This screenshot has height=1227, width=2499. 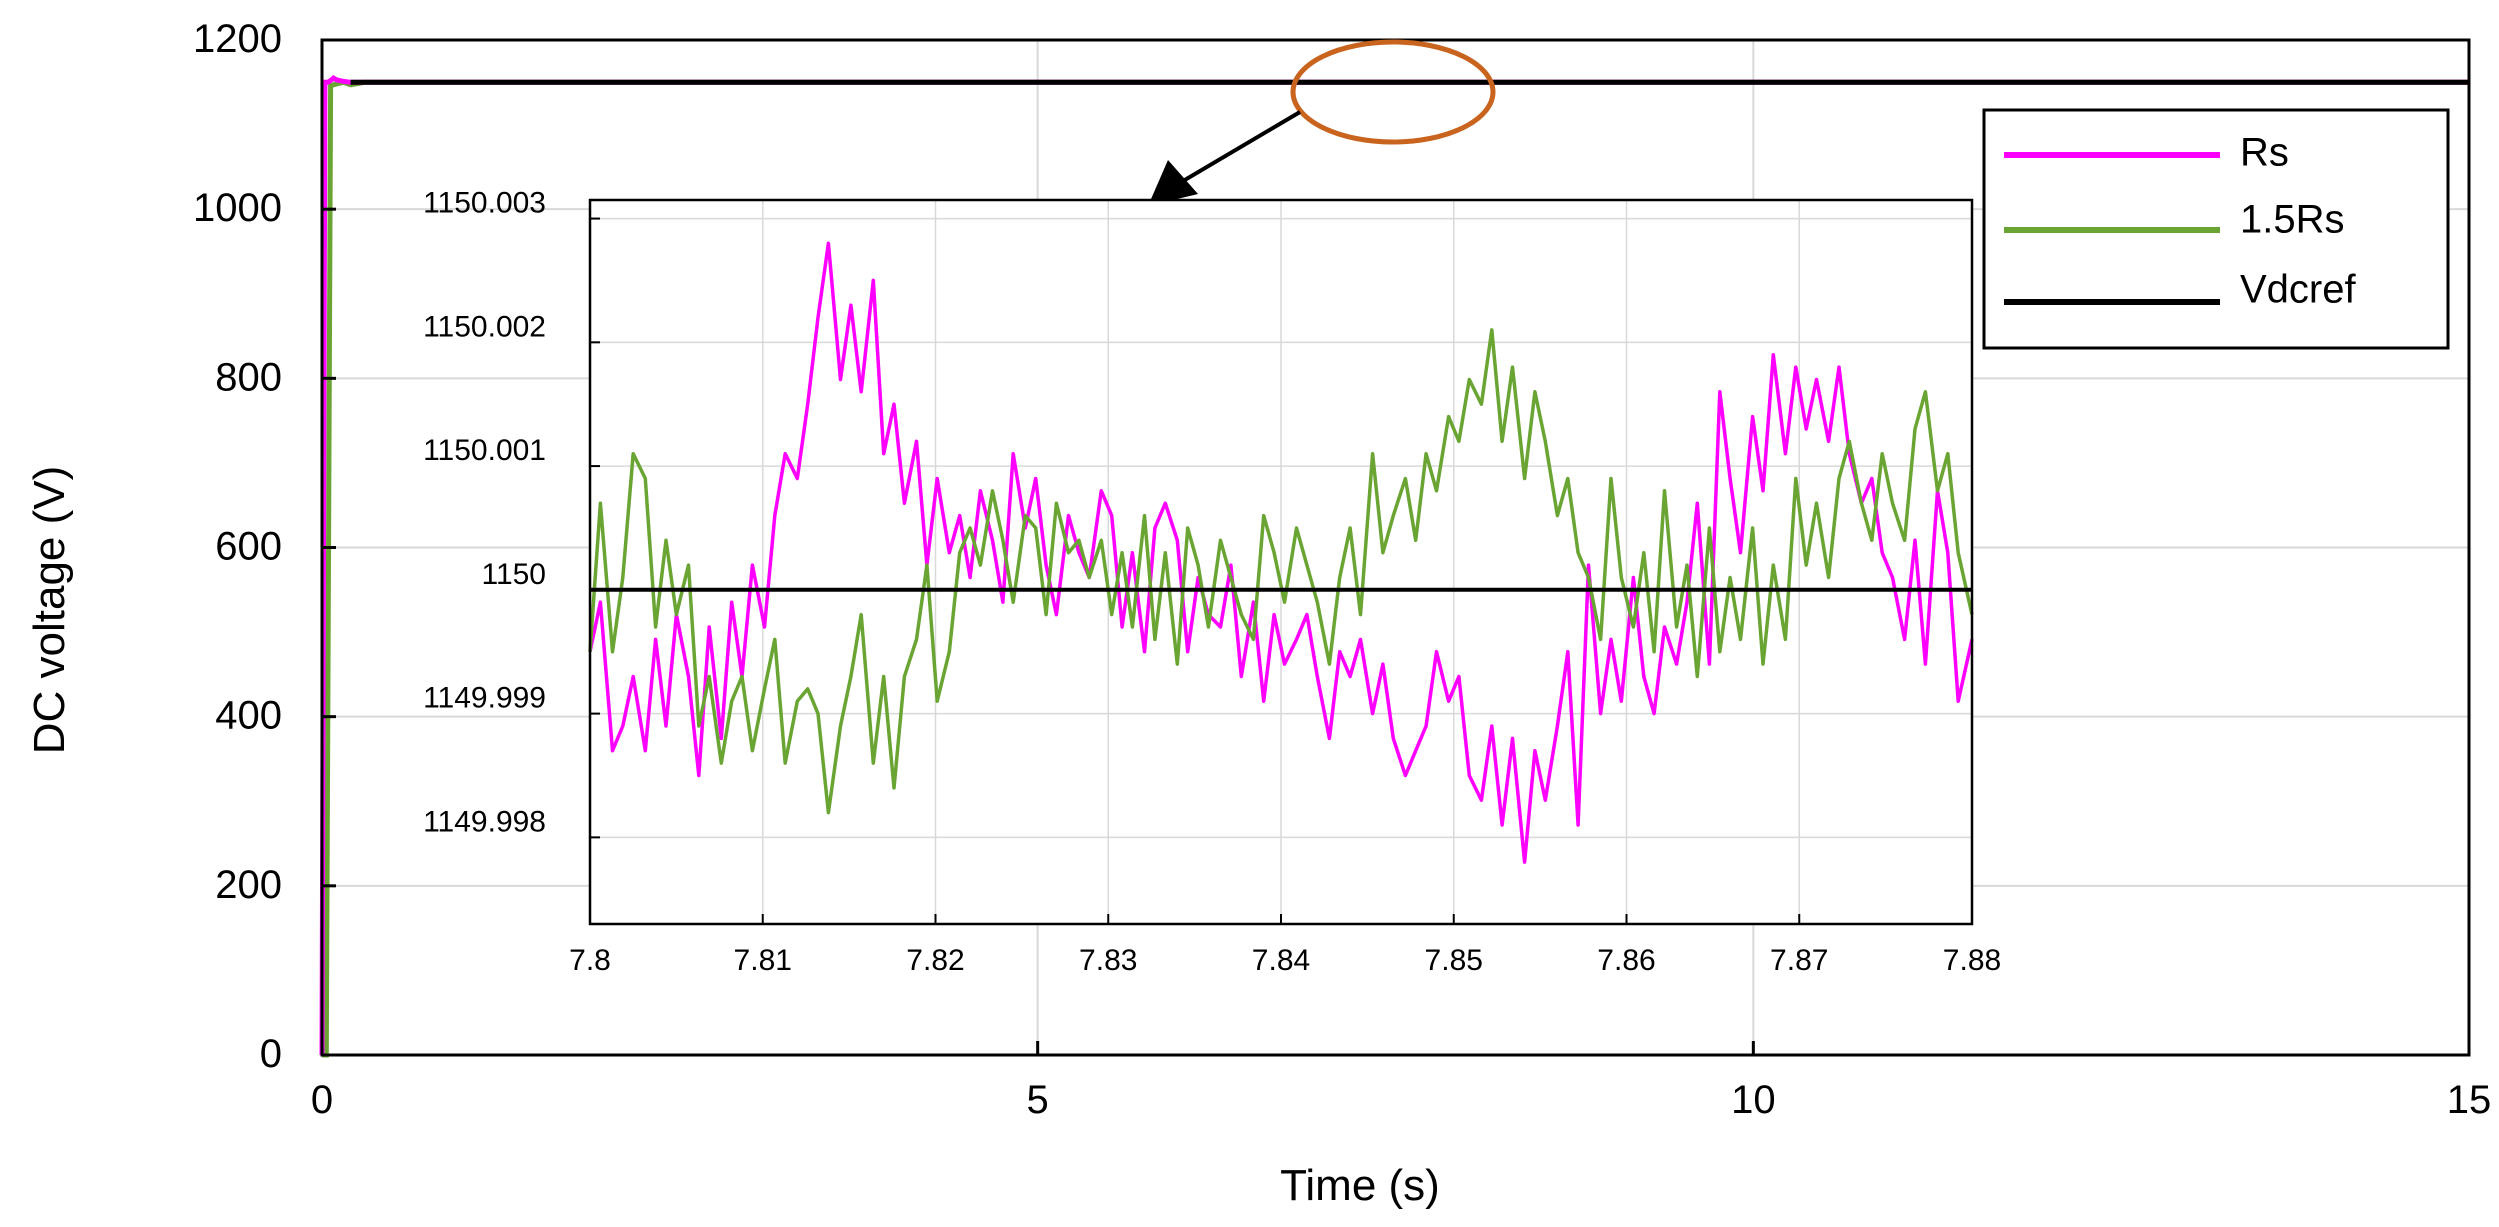 I want to click on inset-y-tick-label: 1150.001, so click(x=484, y=450).